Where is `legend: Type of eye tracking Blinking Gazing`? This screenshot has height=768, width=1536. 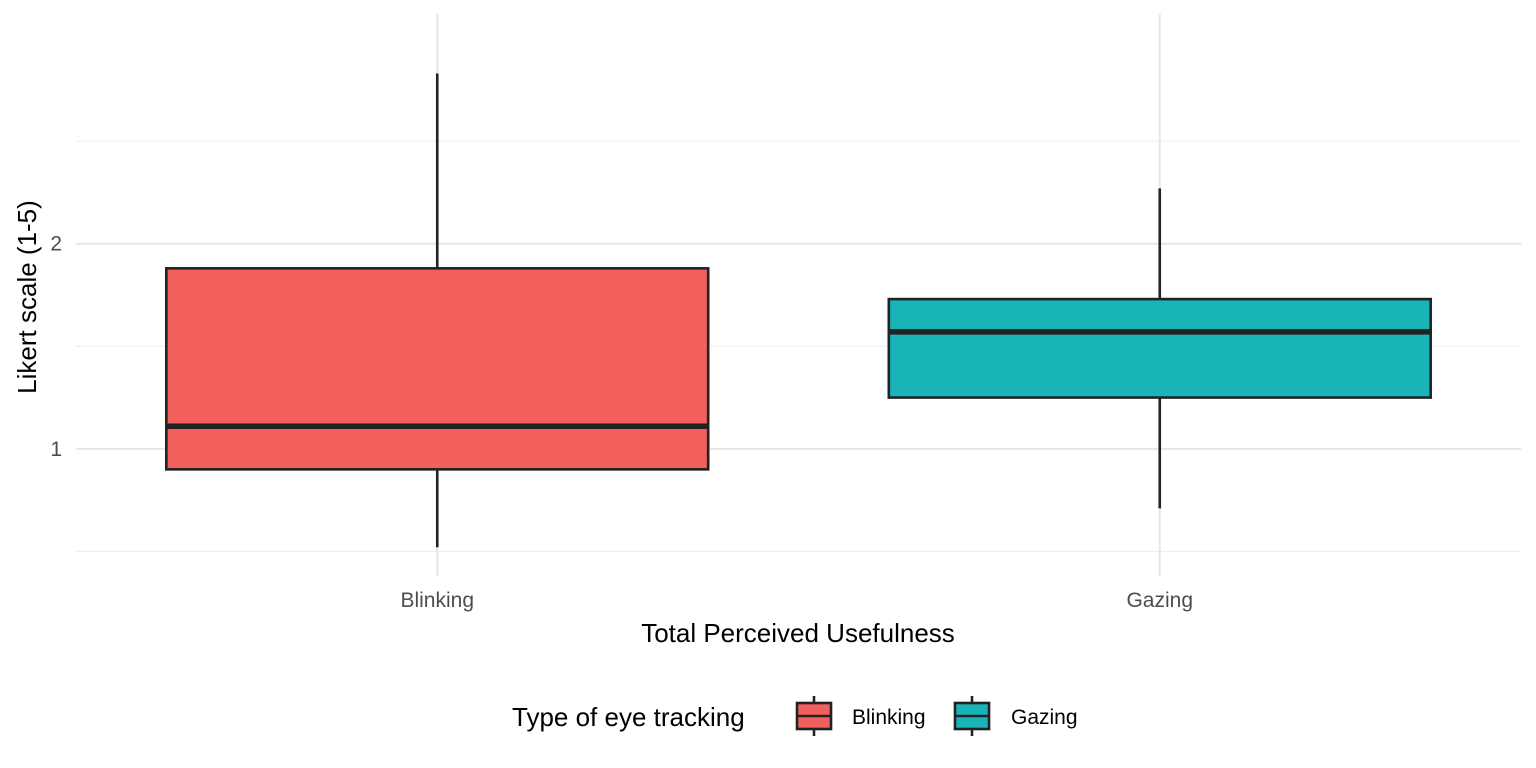 legend: Type of eye tracking Blinking Gazing is located at coordinates (795, 716).